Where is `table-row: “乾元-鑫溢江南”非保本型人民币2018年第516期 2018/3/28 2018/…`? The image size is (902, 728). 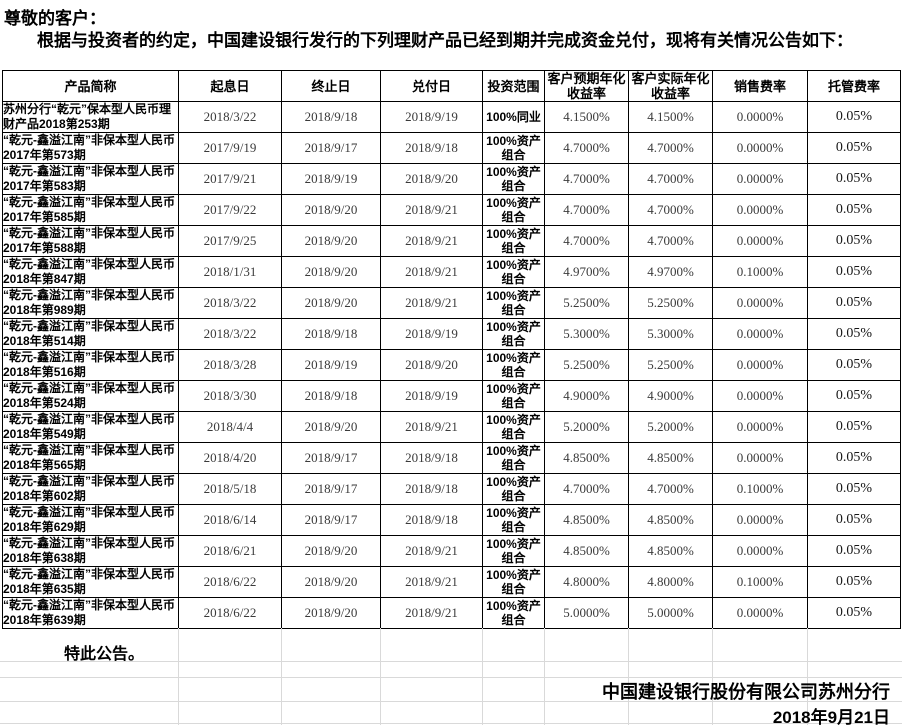
table-row: “乾元-鑫溢江南”非保本型人民币2018年第516期 2018/3/28 2018/… is located at coordinates (451, 365).